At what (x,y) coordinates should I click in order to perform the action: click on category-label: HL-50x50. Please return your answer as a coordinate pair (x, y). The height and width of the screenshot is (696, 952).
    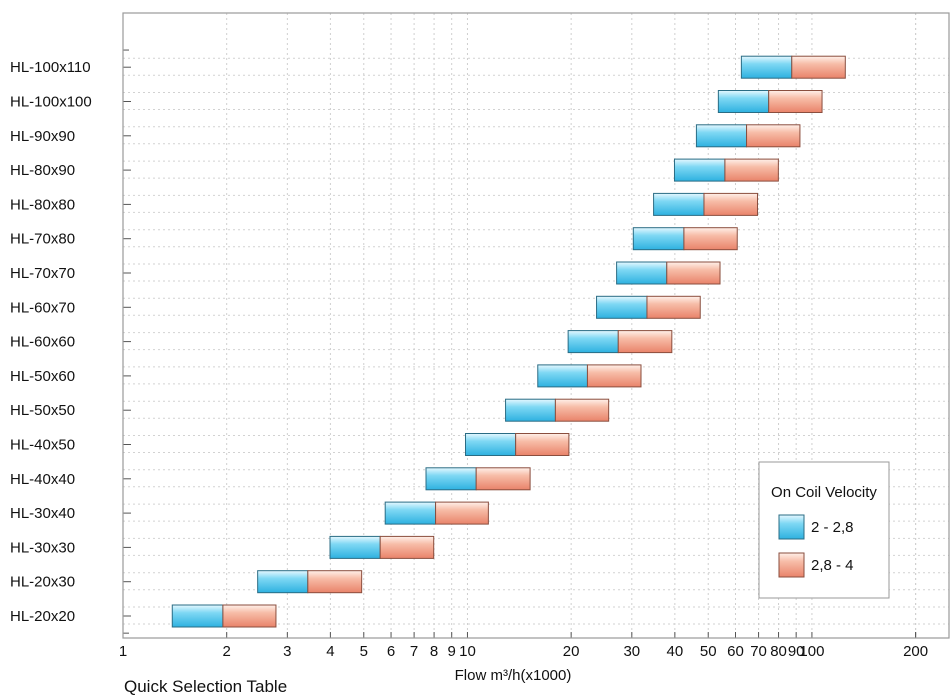
    Looking at the image, I should click on (42, 410).